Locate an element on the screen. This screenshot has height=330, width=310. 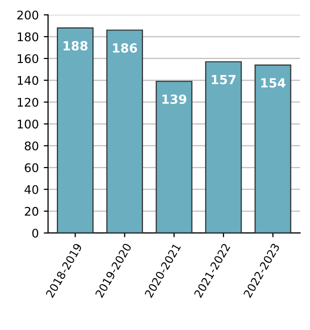
data-label: 186 is located at coordinates (125, 48).